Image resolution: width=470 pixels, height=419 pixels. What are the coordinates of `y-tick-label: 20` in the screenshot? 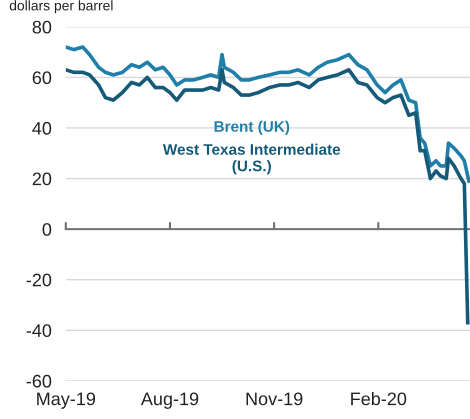 It's located at (42, 179).